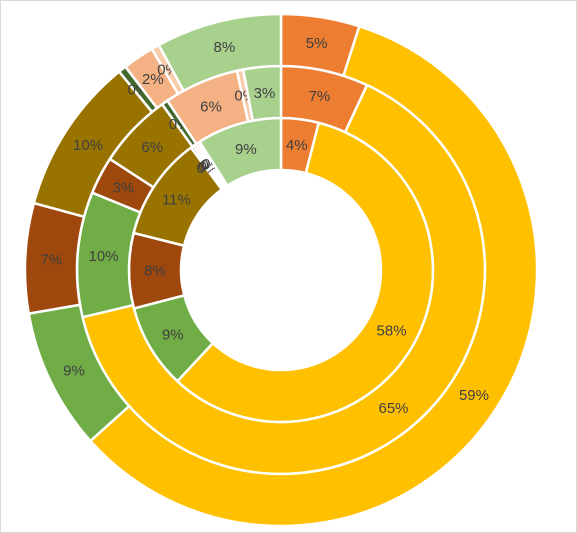  What do you see at coordinates (173, 335) in the screenshot?
I see `inner-slice-3-label: 9%` at bounding box center [173, 335].